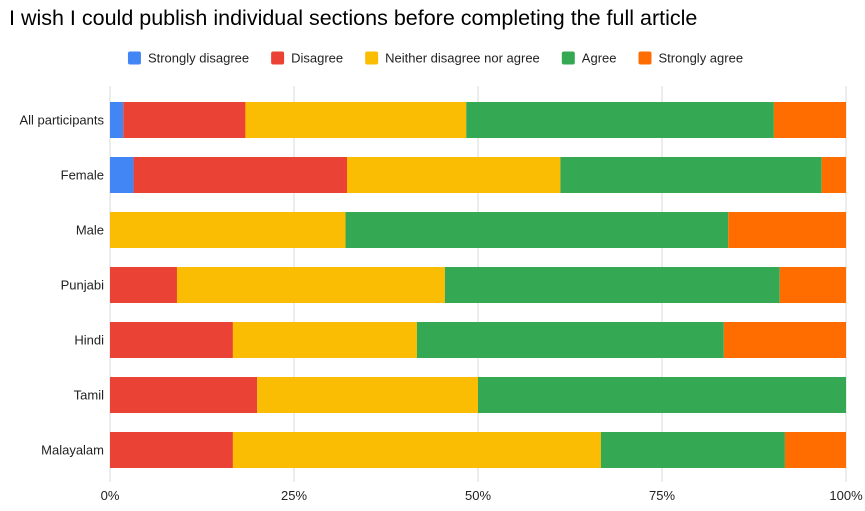 The image size is (865, 511). I want to click on x-tick-label: 25%, so click(294, 495).